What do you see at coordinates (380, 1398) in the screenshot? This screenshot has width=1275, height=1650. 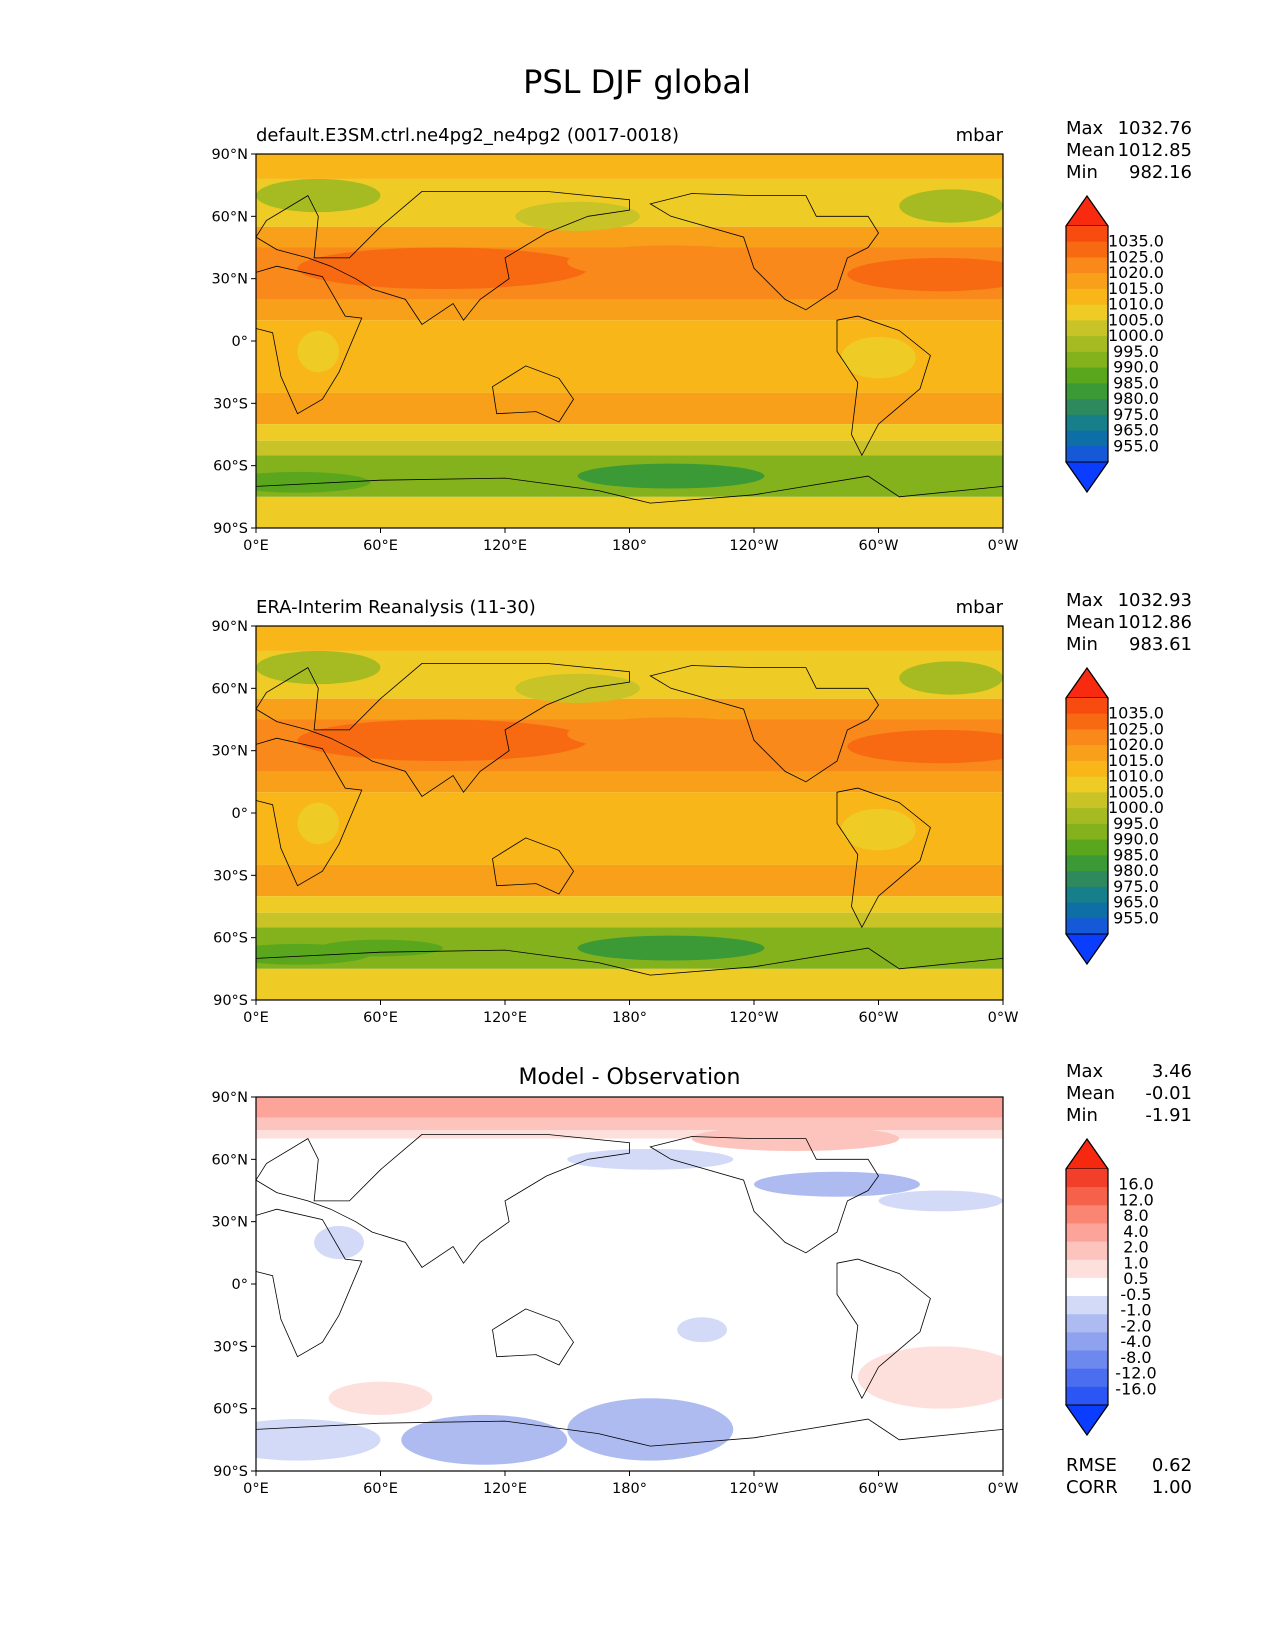 I see `positive-anomaly-blob` at bounding box center [380, 1398].